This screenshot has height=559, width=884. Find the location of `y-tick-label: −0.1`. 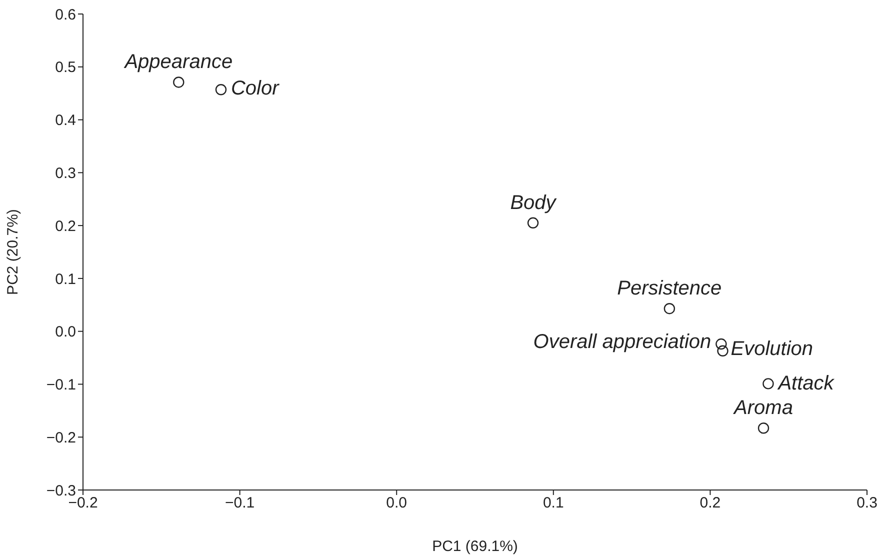

y-tick-label: −0.1 is located at coordinates (61, 385).